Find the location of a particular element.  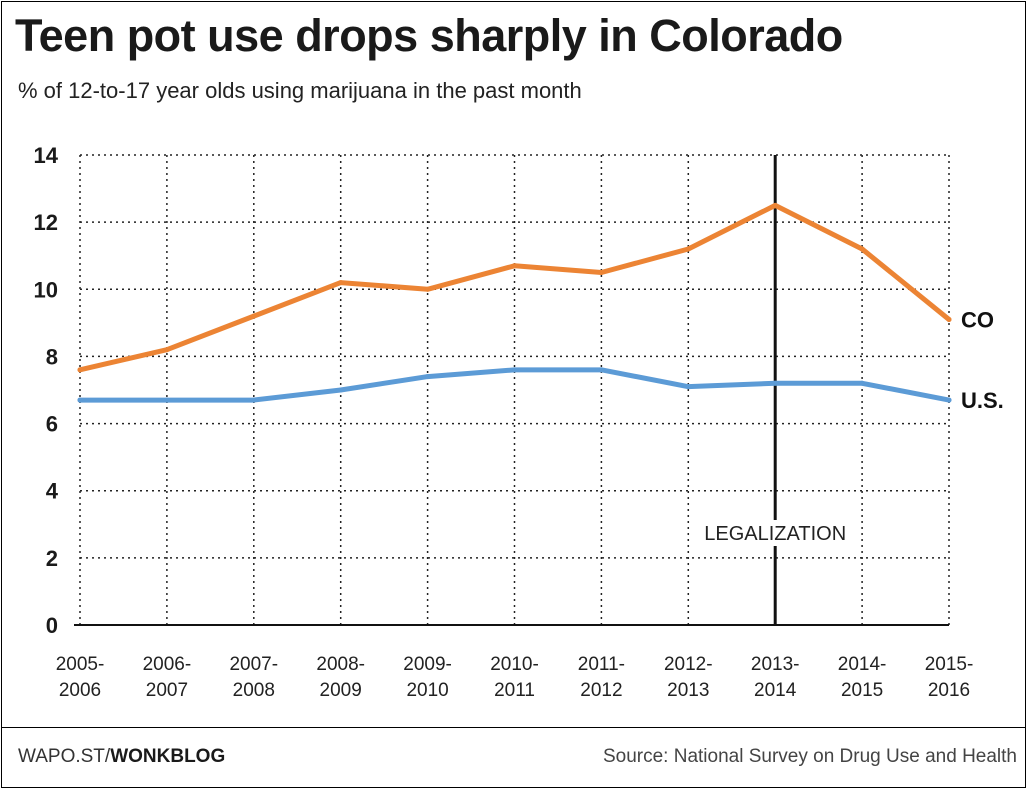

y-tick-label: 2 is located at coordinates (52, 558).